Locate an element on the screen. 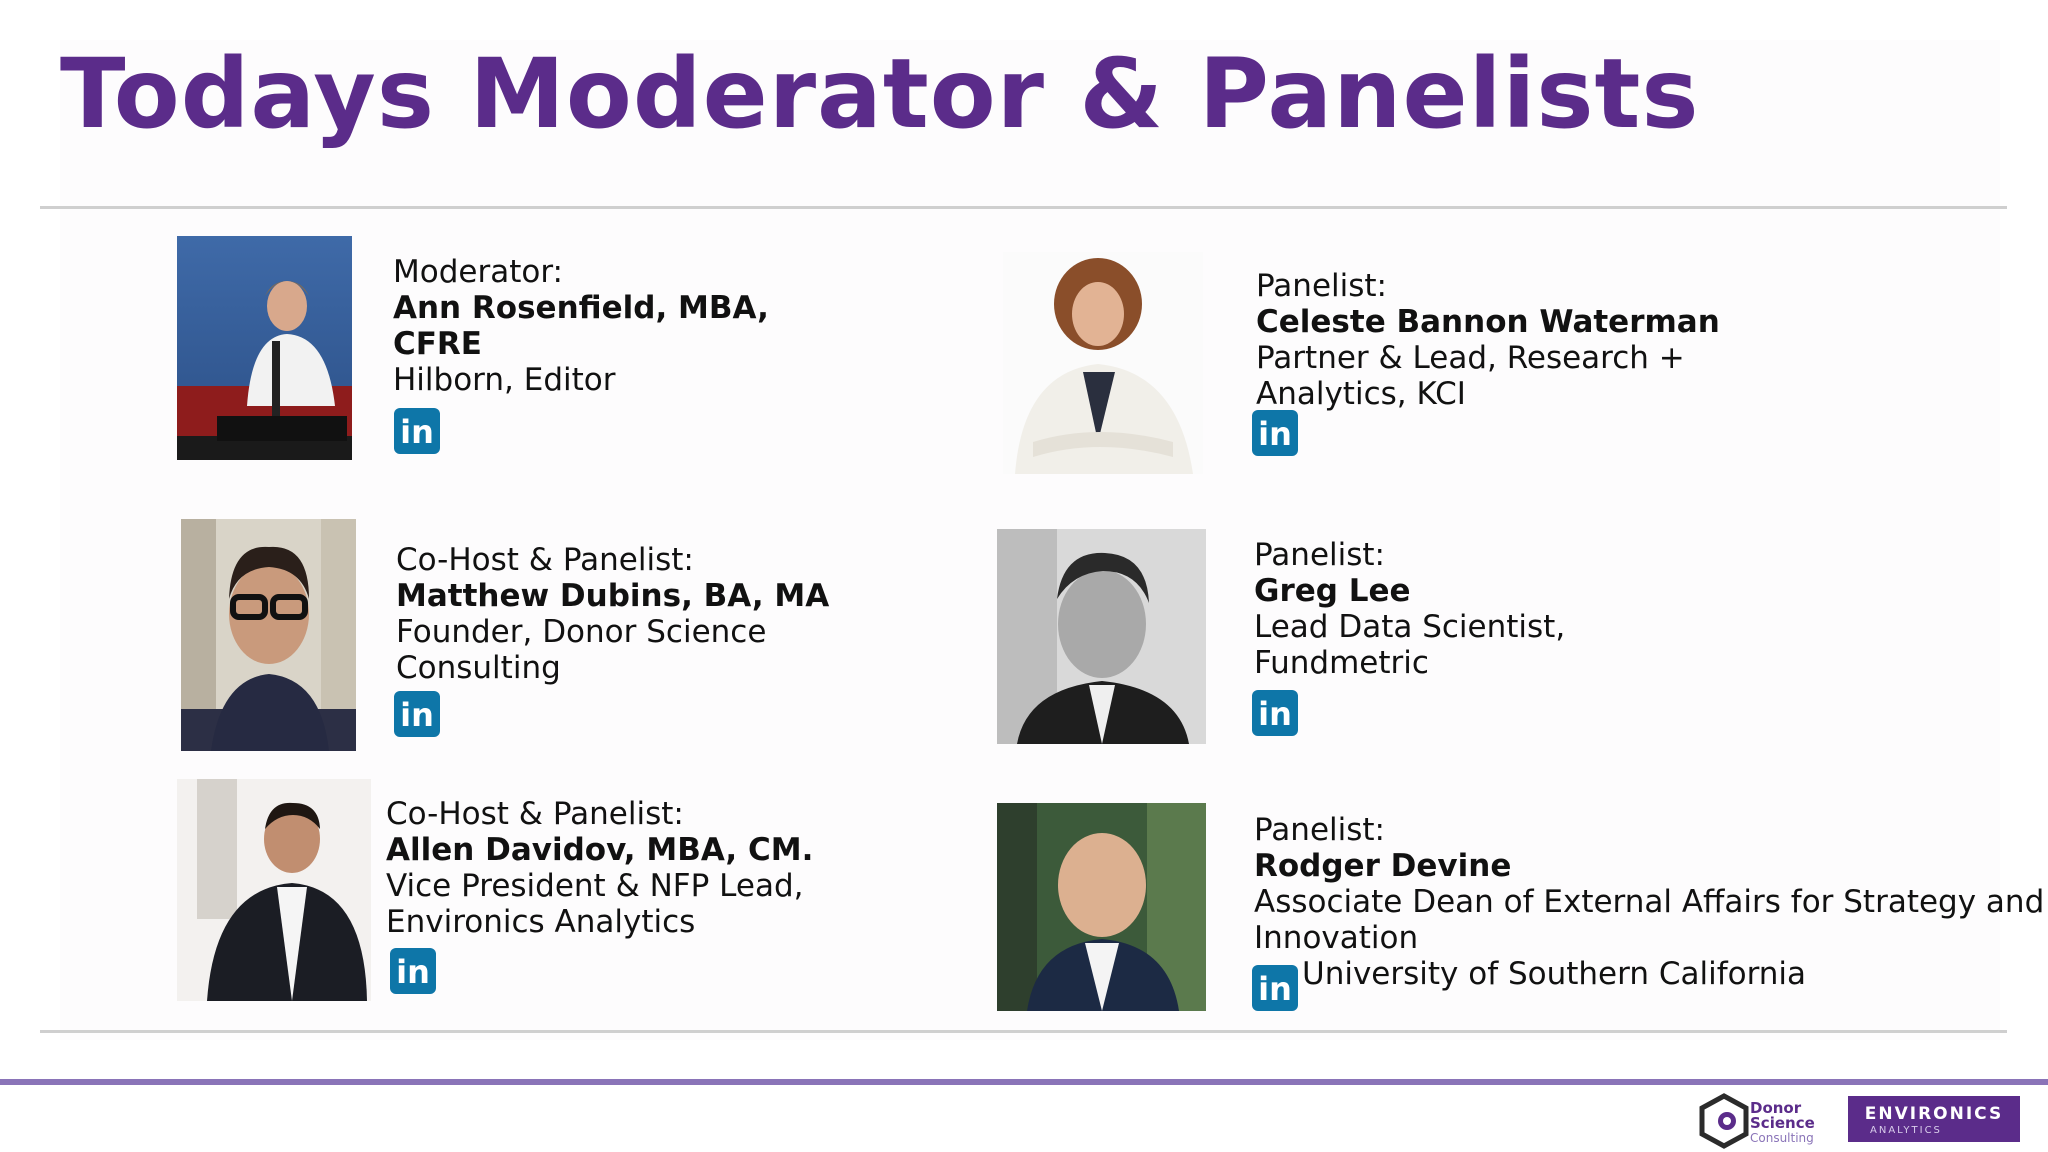 Image resolution: width=2048 pixels, height=1152 pixels. person-organization-continued: Consulting is located at coordinates (478, 668).